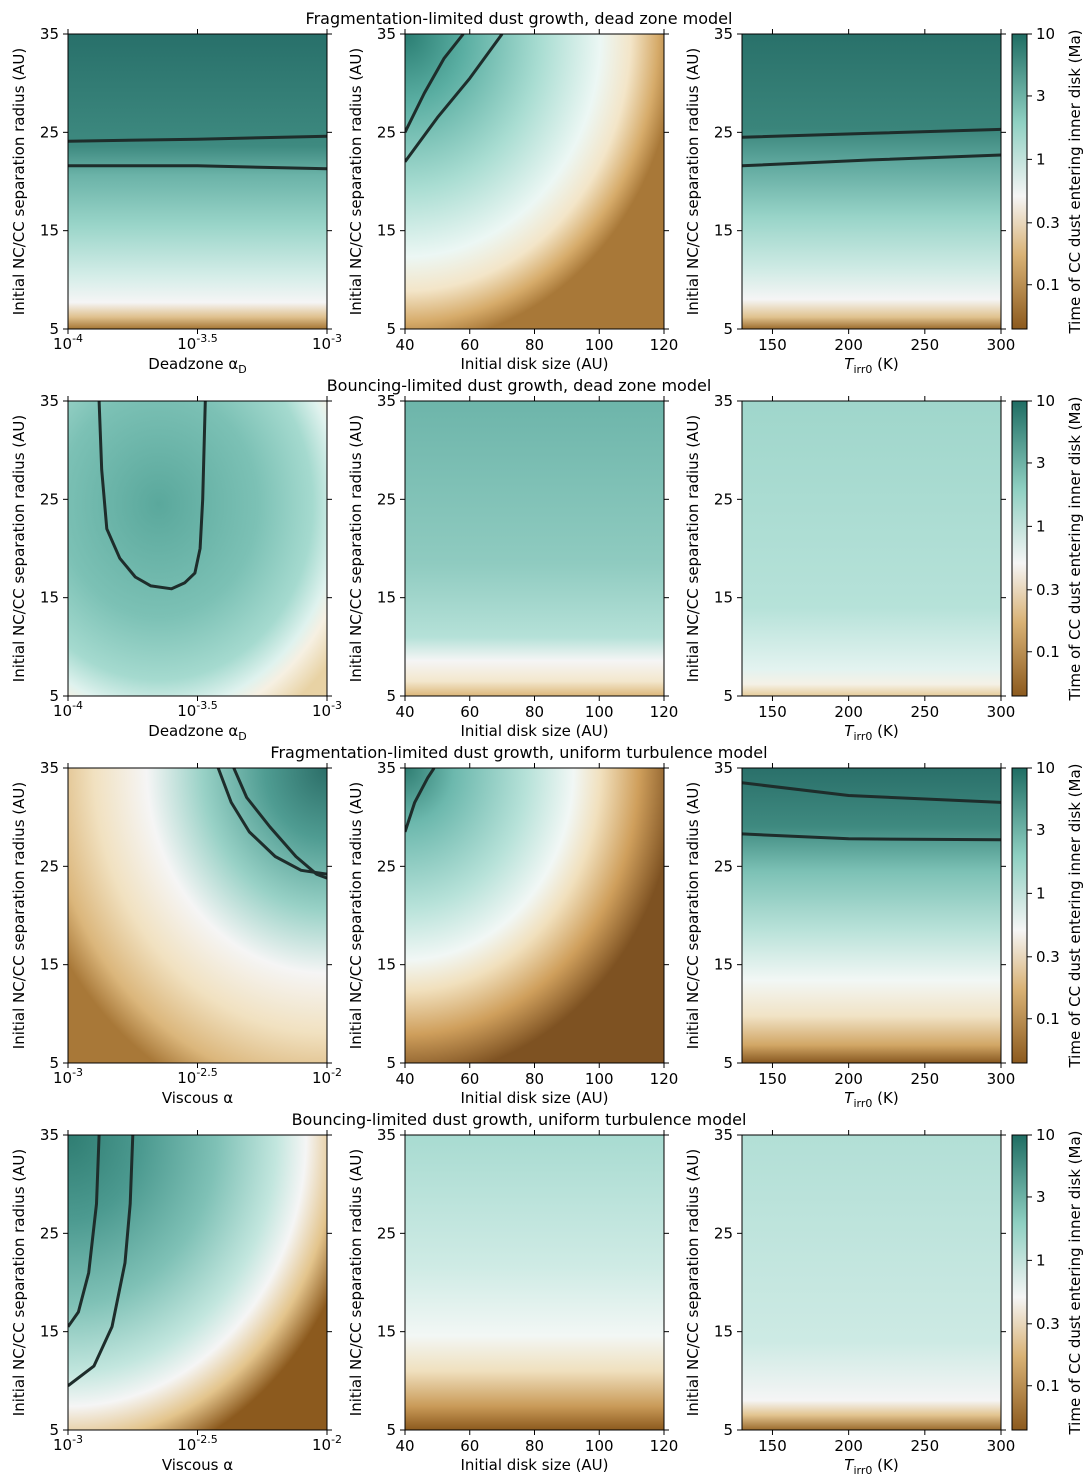 The image size is (1087, 1475). Describe the element at coordinates (68, 342) in the screenshot. I see `x-tick-label: 10-4` at that location.